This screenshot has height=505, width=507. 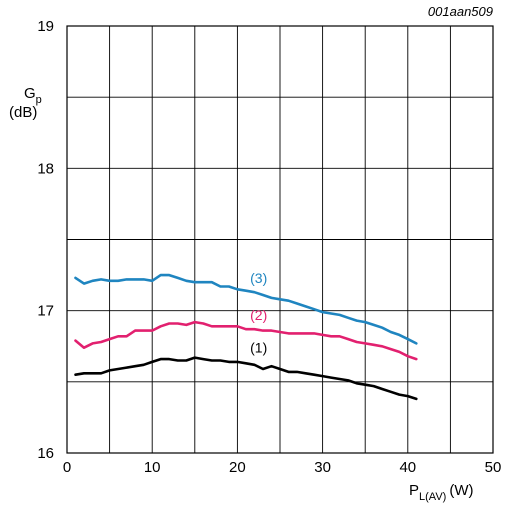 What do you see at coordinates (67, 467) in the screenshot?
I see `x-tick-label: 0` at bounding box center [67, 467].